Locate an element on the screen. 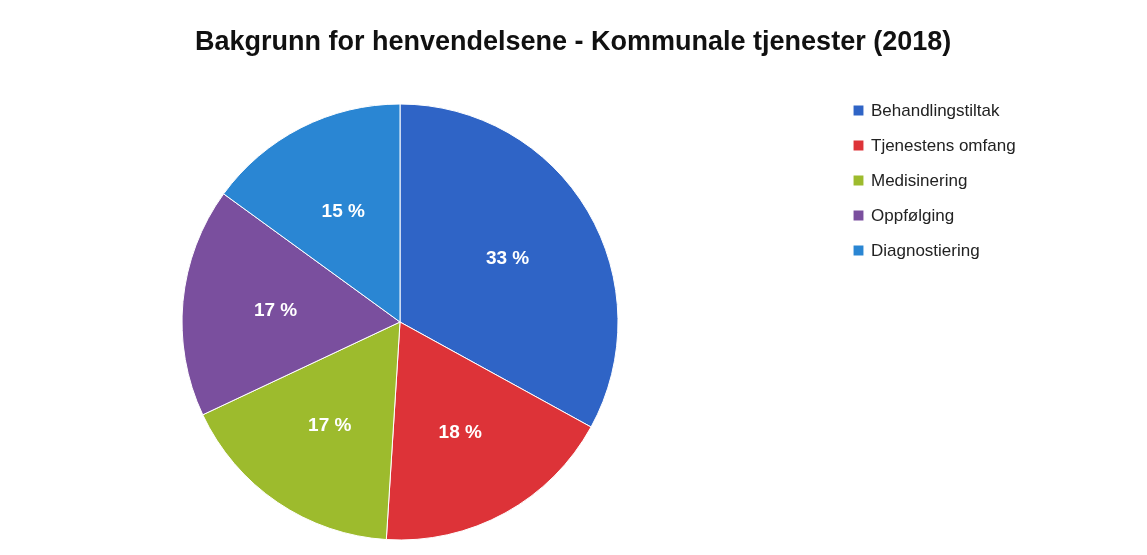 The image size is (1147, 555). data-label: 15 % is located at coordinates (343, 210).